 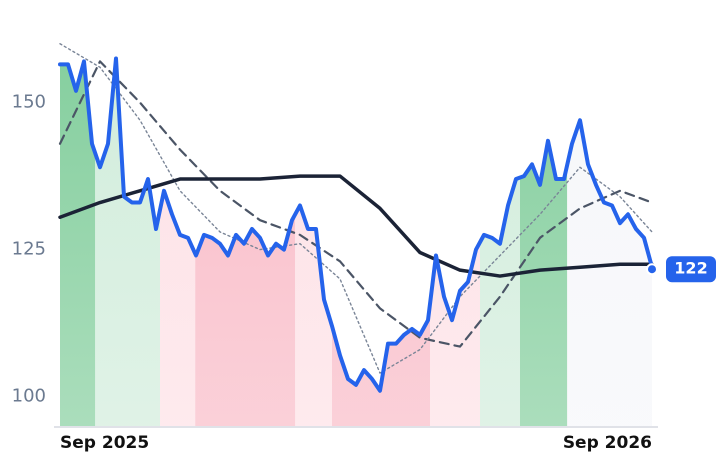 I want to click on value-label: 122, so click(x=690, y=268).